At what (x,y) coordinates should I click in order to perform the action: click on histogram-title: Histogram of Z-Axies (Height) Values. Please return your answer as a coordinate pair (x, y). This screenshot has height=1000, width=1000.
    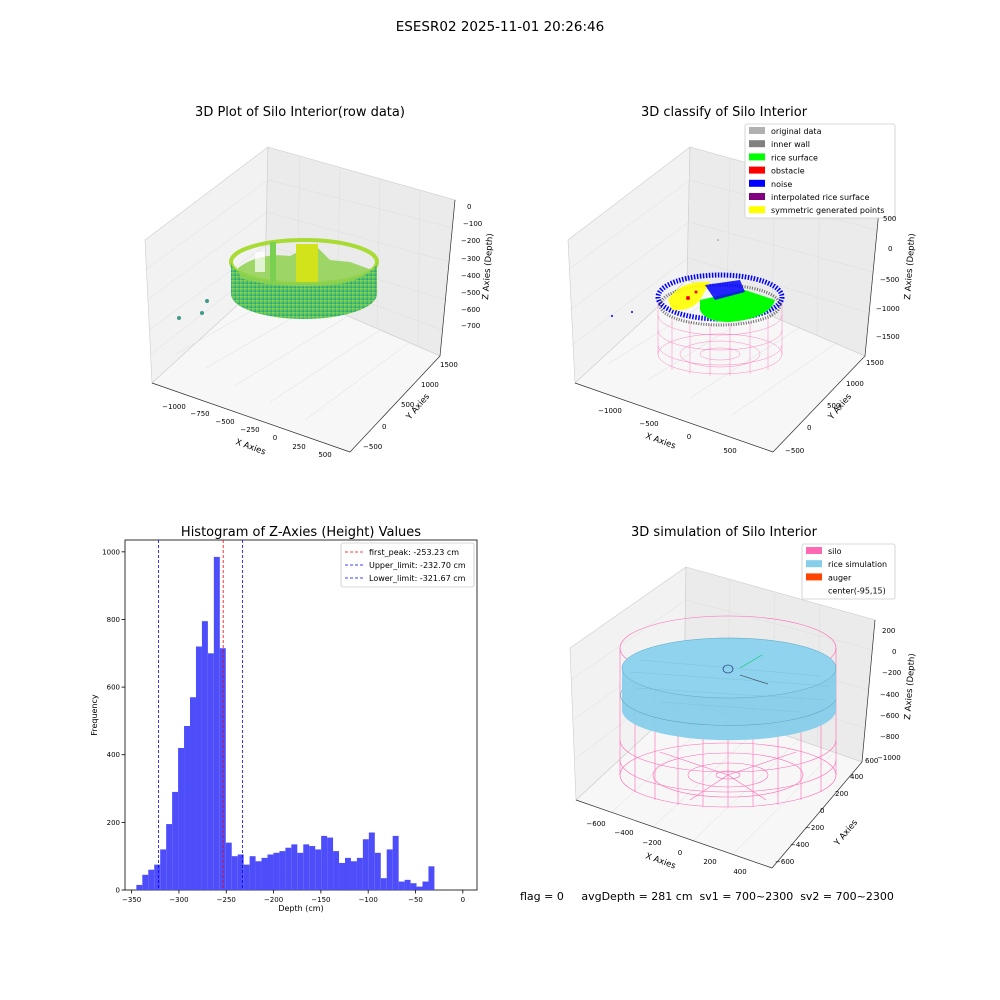
    Looking at the image, I should click on (301, 532).